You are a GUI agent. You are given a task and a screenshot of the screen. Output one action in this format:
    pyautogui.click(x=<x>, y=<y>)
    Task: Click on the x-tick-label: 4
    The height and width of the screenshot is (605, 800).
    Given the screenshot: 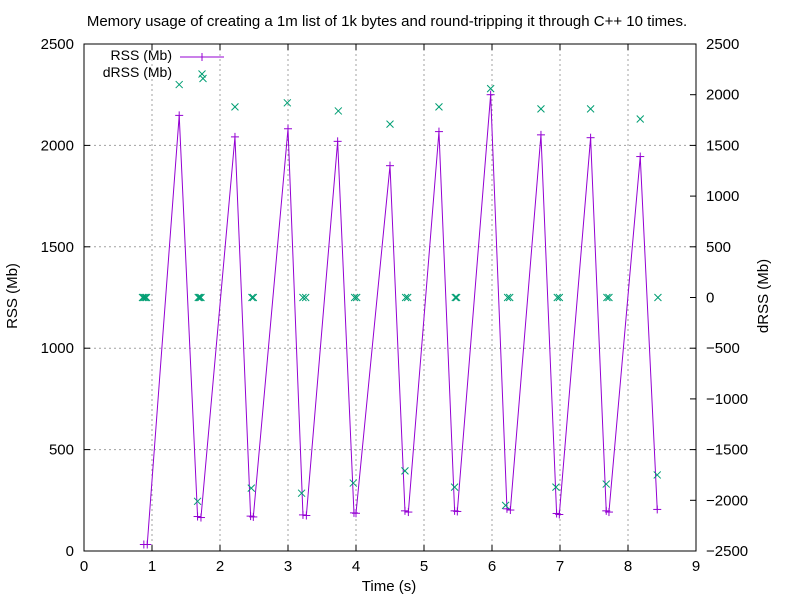 What is the action you would take?
    pyautogui.click(x=356, y=566)
    